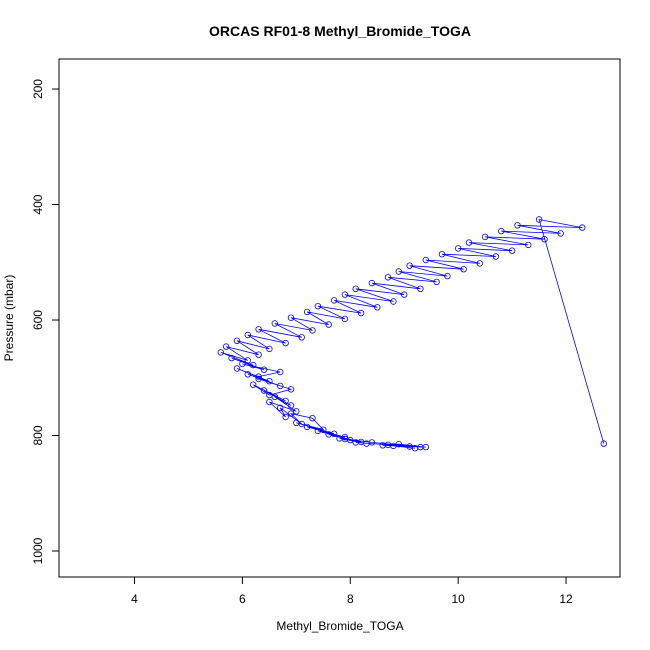 The height and width of the screenshot is (650, 650). What do you see at coordinates (38, 89) in the screenshot?
I see `y-tick-label: 200` at bounding box center [38, 89].